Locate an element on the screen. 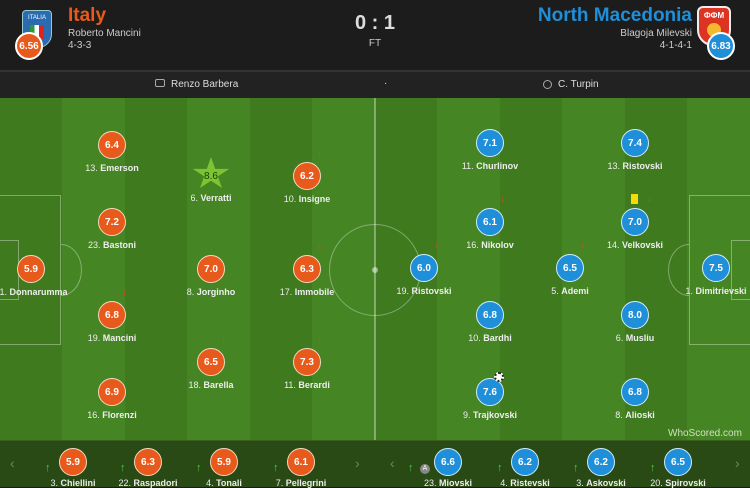 Image resolution: width=750 pixels, height=488 pixels. player-number: 20. is located at coordinates (656, 483).